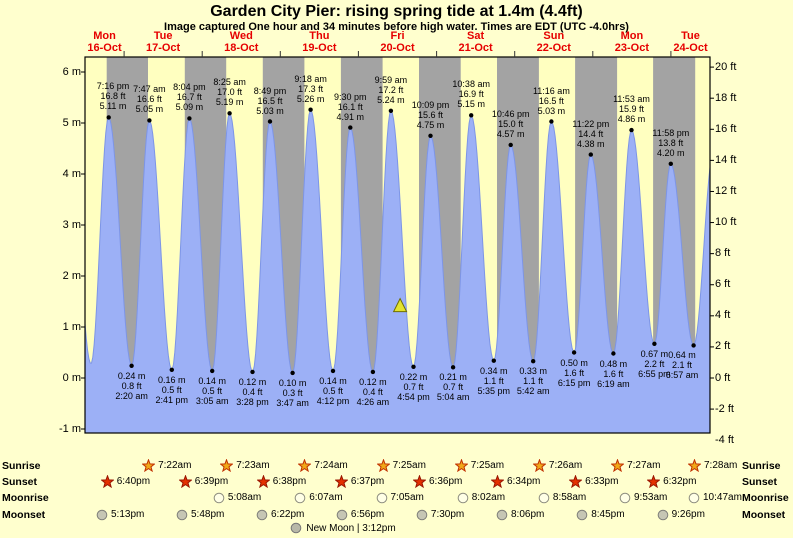  I want to click on day-date: 18-Oct, so click(241, 47).